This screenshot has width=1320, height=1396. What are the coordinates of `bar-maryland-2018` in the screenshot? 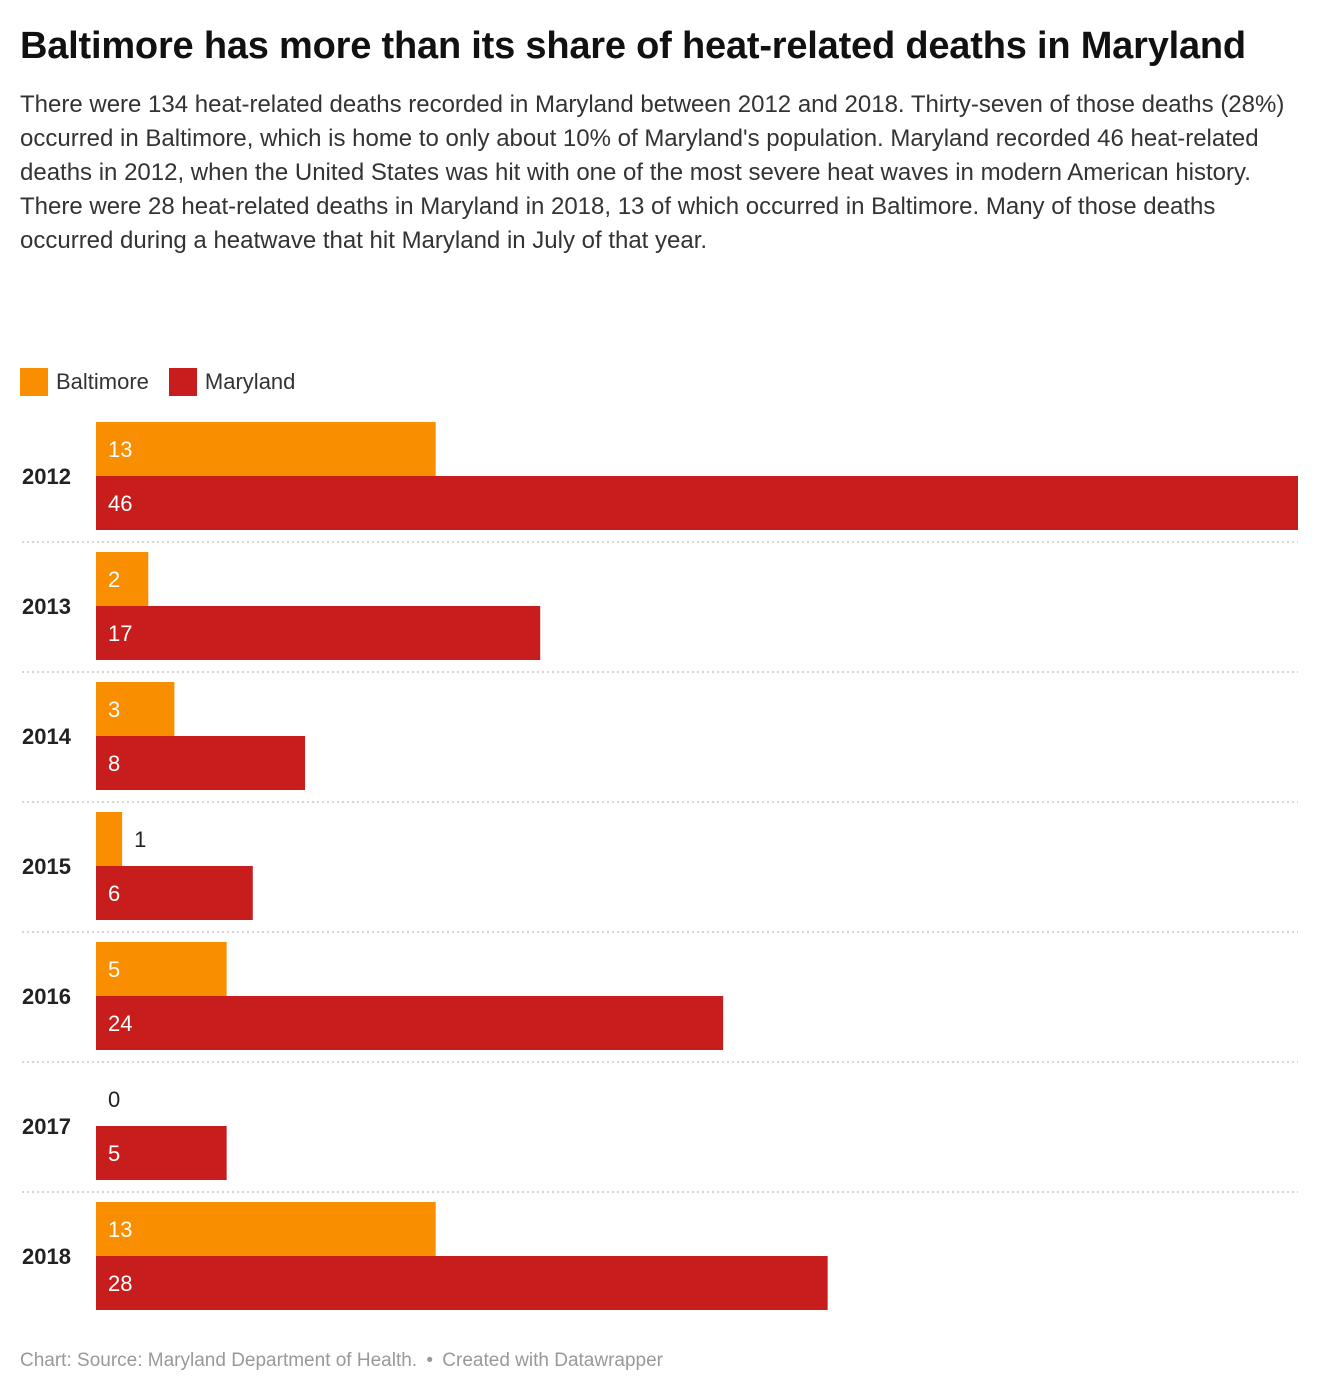 It's located at (462, 1283).